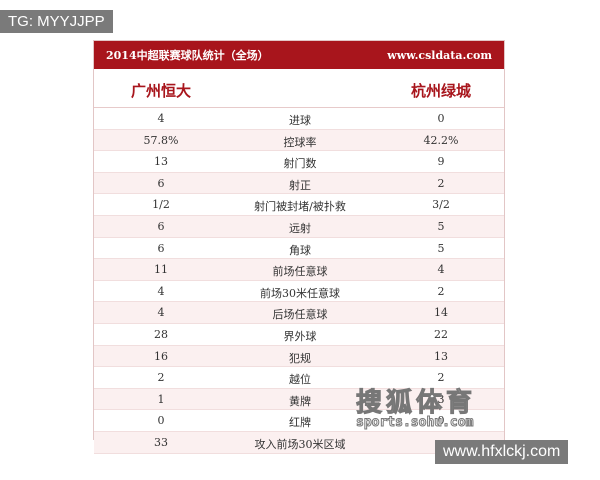  I want to click on home-value: 16, so click(161, 356).